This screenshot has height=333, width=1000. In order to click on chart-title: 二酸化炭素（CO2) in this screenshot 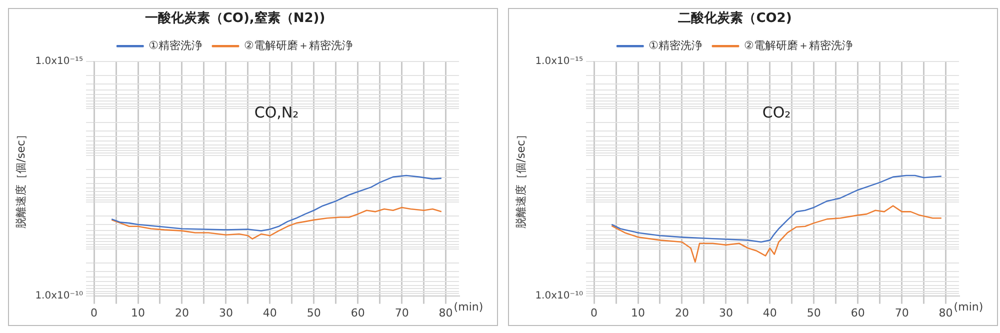, I will do `click(735, 18)`.